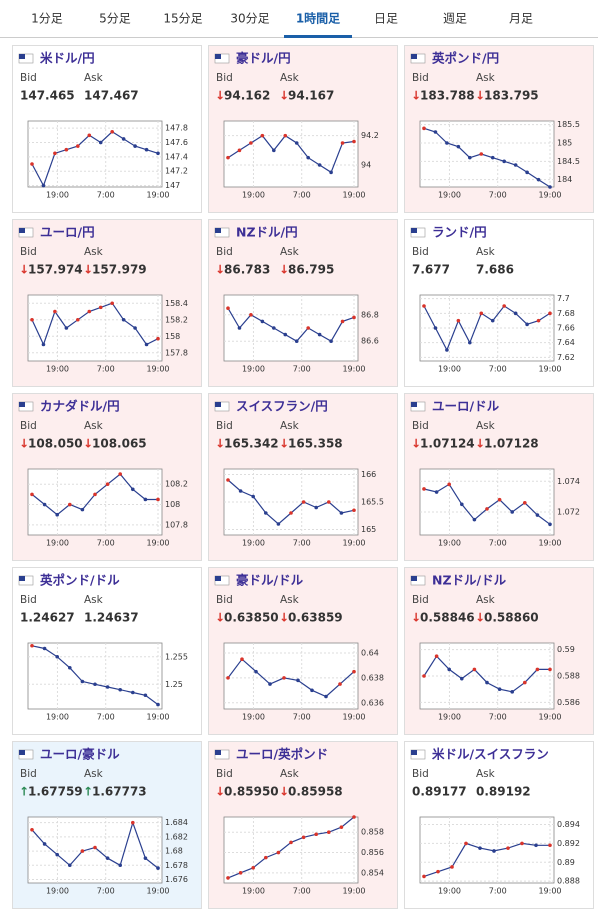 This screenshot has height=913, width=598. I want to click on pair-name: 米ドル/スイスフラン, so click(490, 754).